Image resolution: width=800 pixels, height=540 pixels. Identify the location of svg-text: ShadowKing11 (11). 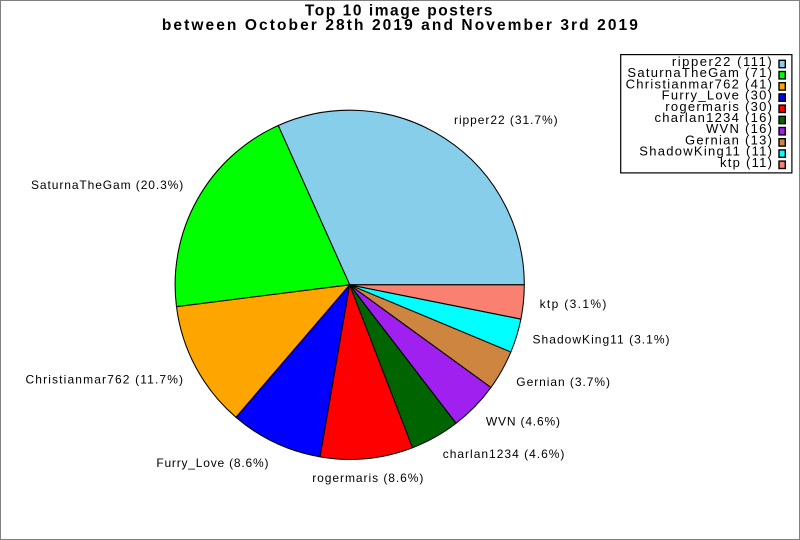
(706, 151).